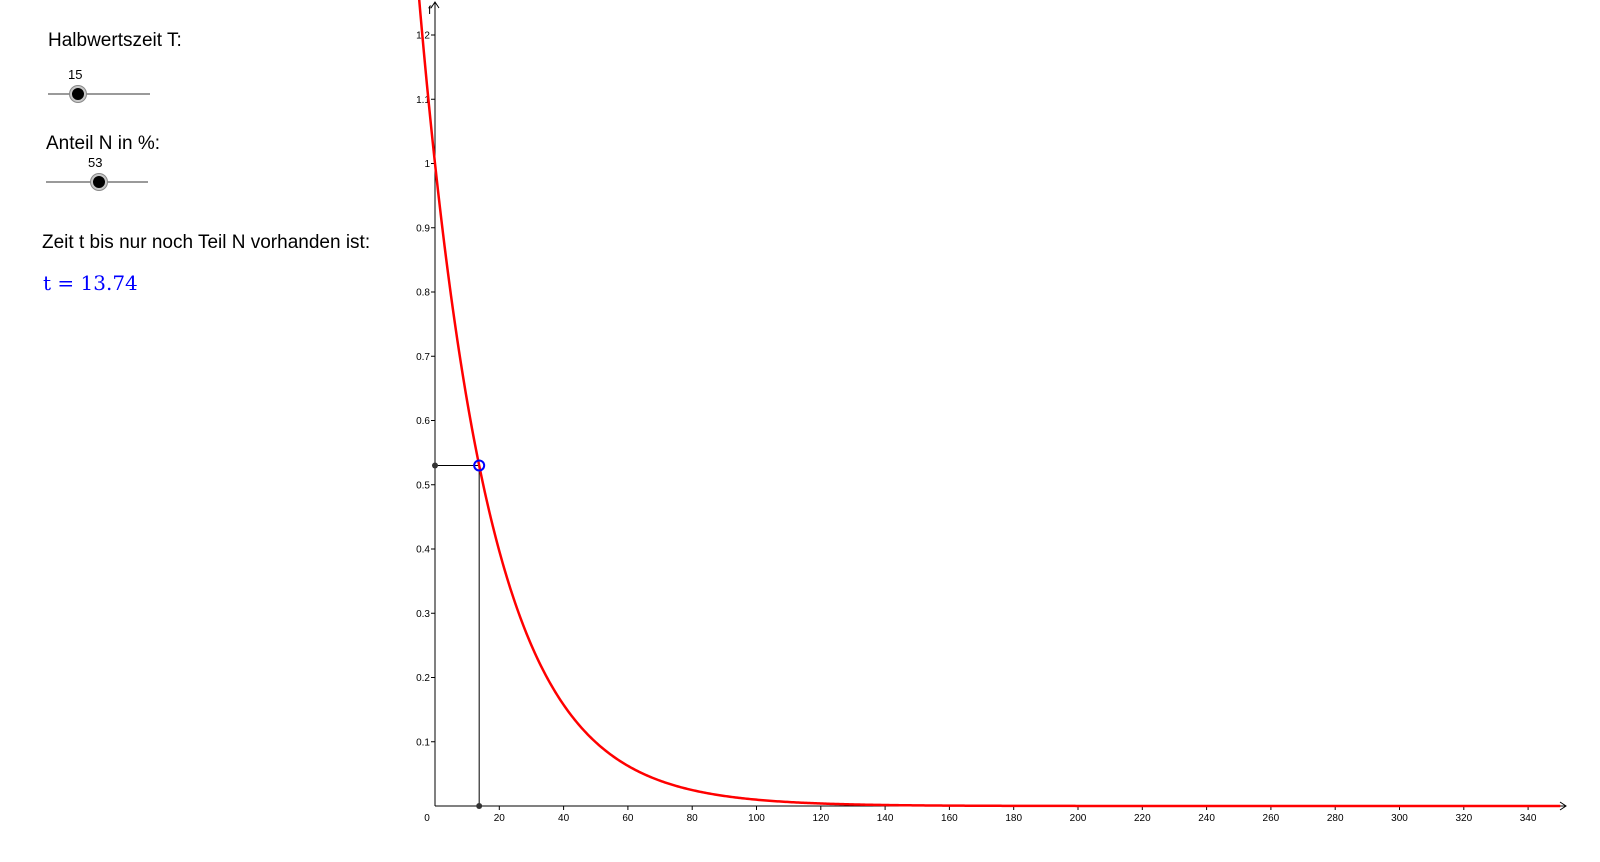  I want to click on fraction-slider, so click(97, 182).